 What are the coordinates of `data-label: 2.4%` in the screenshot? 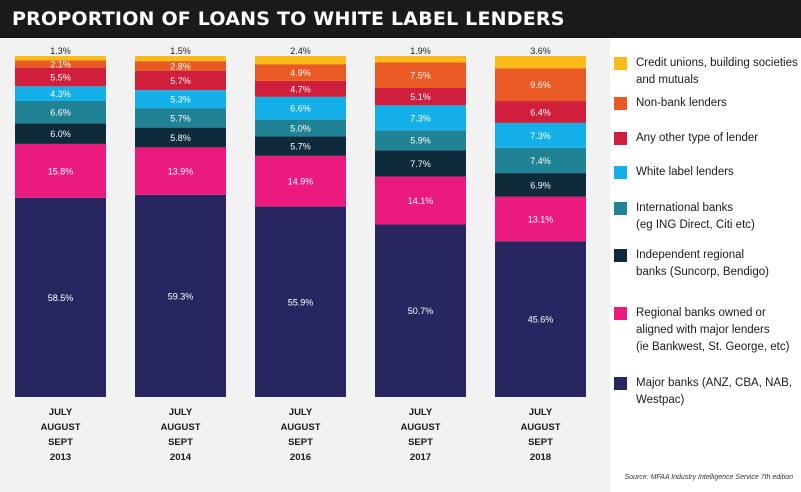 It's located at (300, 51).